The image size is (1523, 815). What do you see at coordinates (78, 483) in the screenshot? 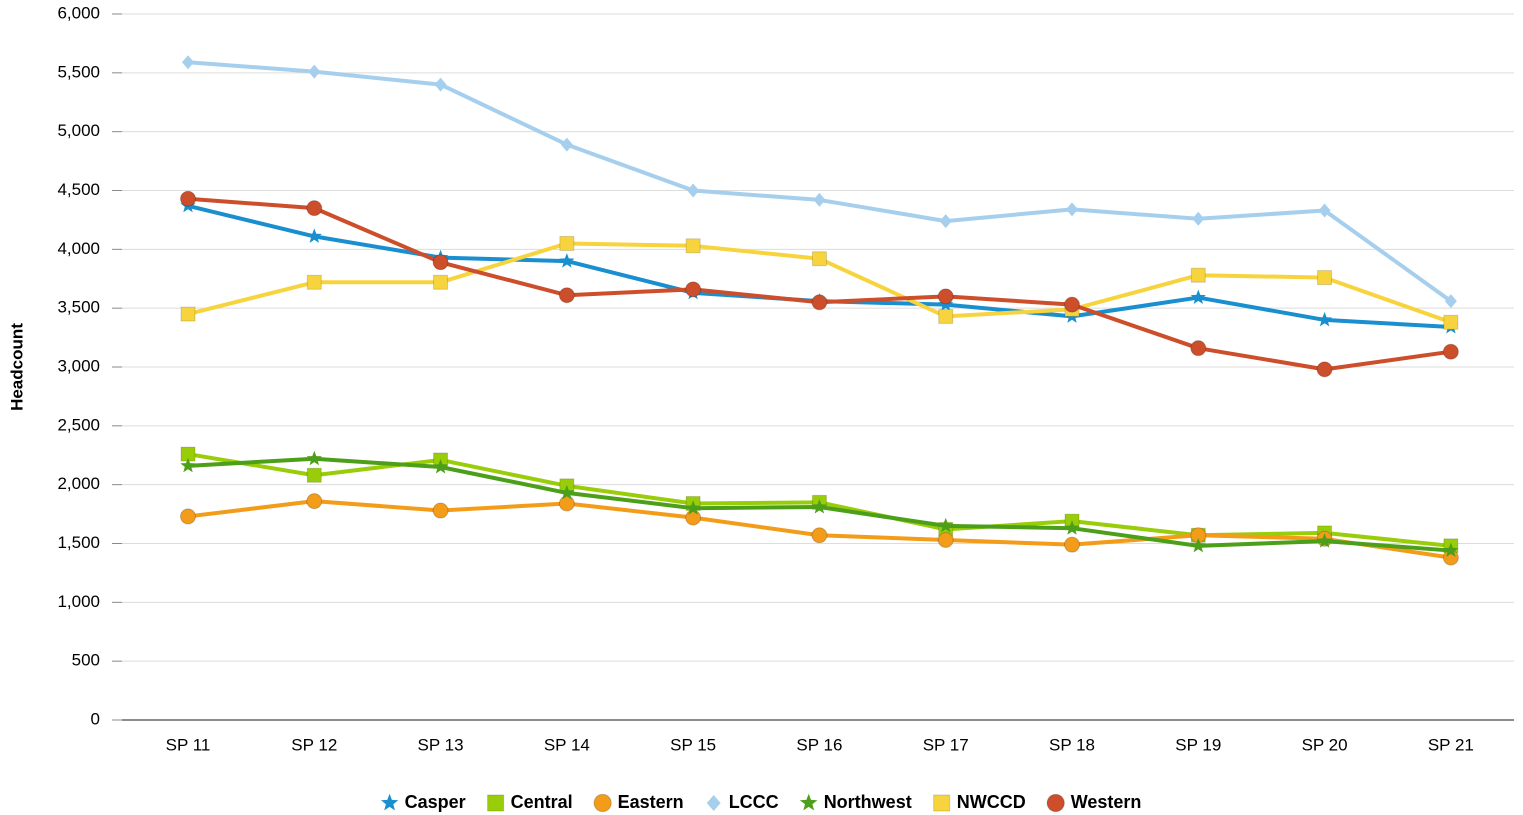
I see `y-tick-label: 2,000` at bounding box center [78, 483].